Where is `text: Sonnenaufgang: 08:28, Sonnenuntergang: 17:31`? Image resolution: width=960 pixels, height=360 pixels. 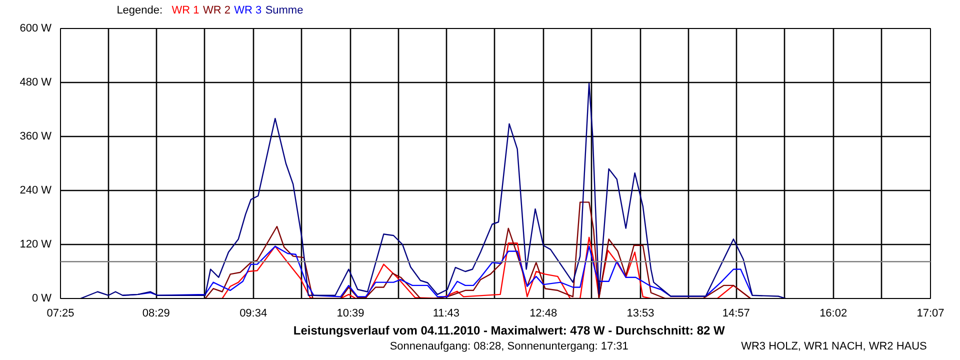
text: Sonnenaufgang: 08:28, Sonnenuntergang: 17:31 is located at coordinates (509, 346).